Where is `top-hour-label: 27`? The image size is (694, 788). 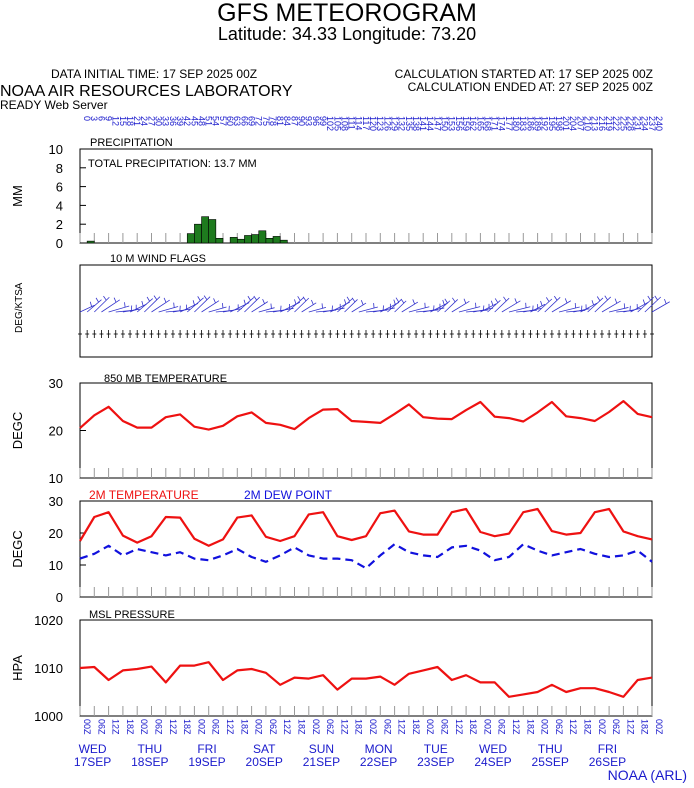
top-hour-label: 27 is located at coordinates (151, 121).